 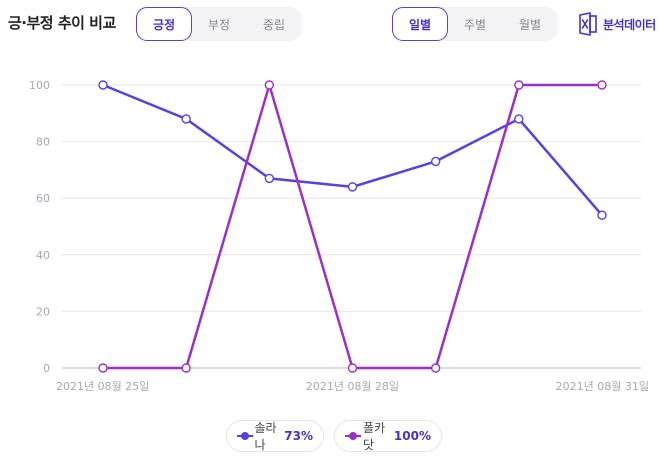 What do you see at coordinates (39, 85) in the screenshot?
I see `y-tick-label-100: 100` at bounding box center [39, 85].